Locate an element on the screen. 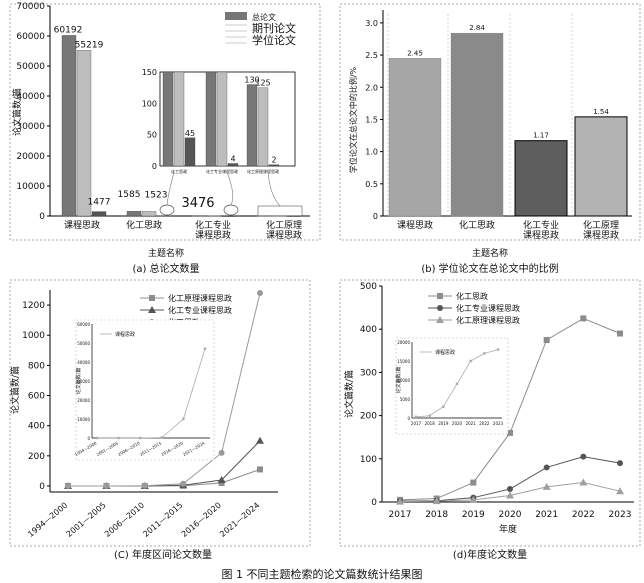 This screenshot has width=644, height=583. chart-d-inset-ytick: 0 is located at coordinates (408, 418).